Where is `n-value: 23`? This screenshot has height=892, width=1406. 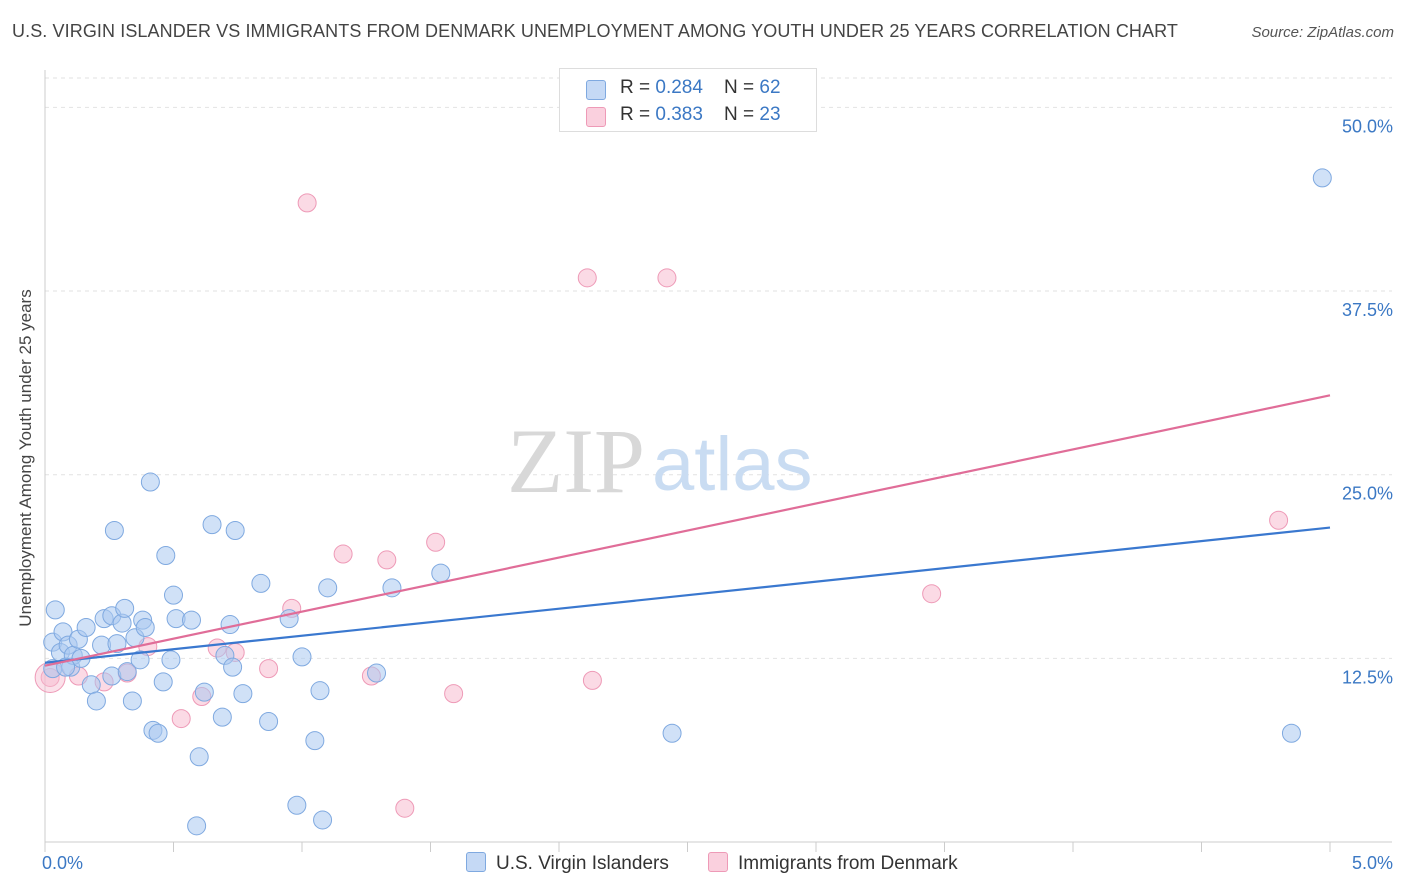 n-value: 23 is located at coordinates (770, 114).